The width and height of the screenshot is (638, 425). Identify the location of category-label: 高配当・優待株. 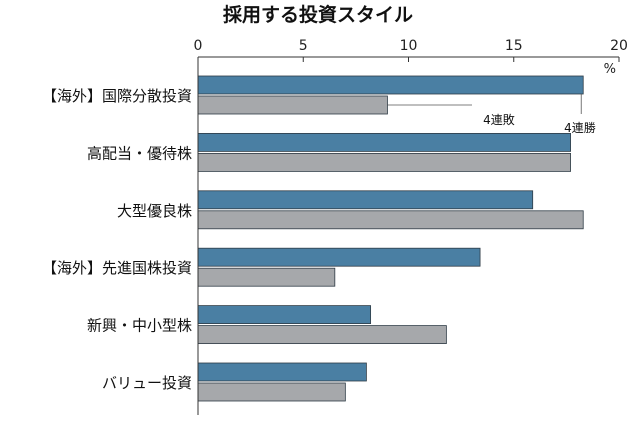
(139, 153).